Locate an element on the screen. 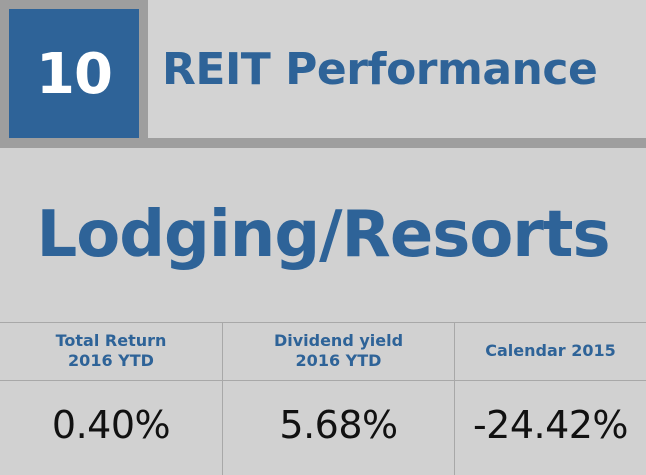 This screenshot has height=475, width=646. column-header-dividend-yield: Dividend yield 2016 YTD is located at coordinates (338, 351).